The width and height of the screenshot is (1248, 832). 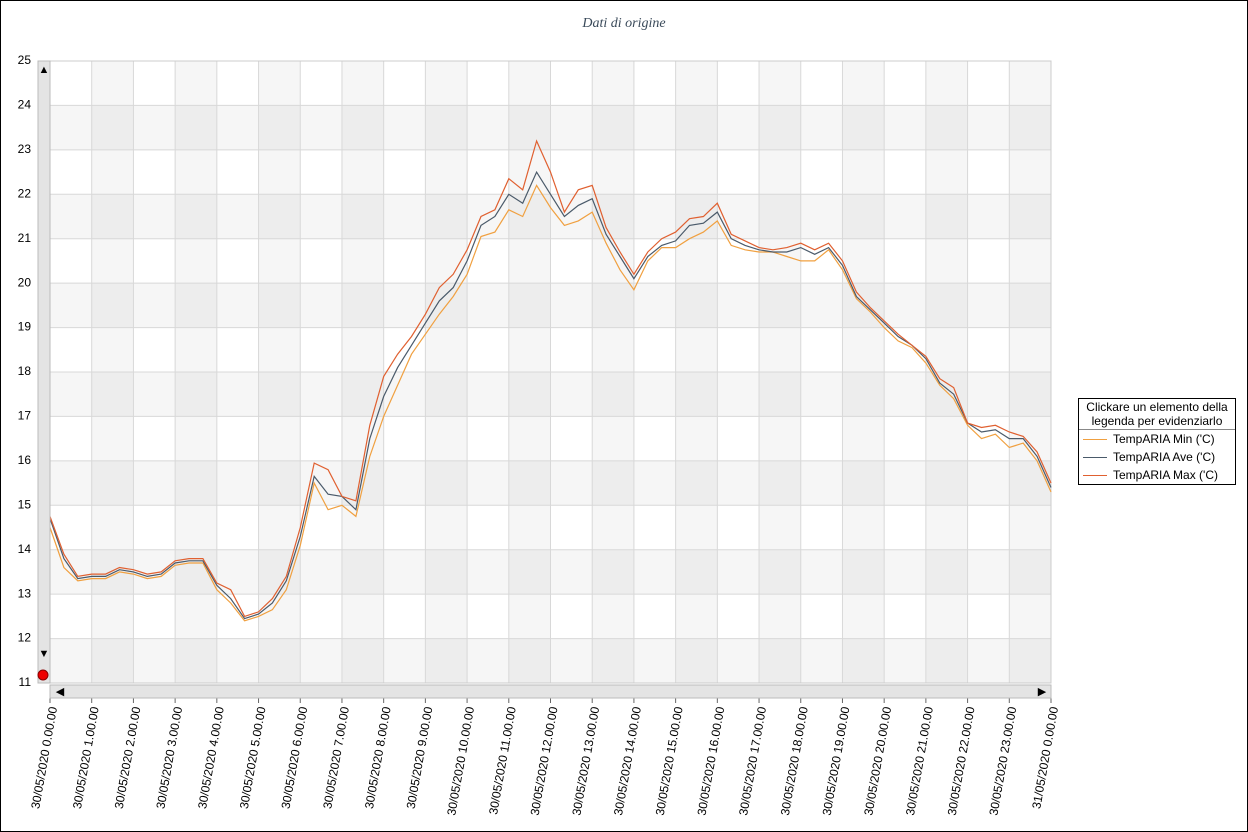 I want to click on x-tick-label: 30/05/2020 18.00.00, so click(x=794, y=760).